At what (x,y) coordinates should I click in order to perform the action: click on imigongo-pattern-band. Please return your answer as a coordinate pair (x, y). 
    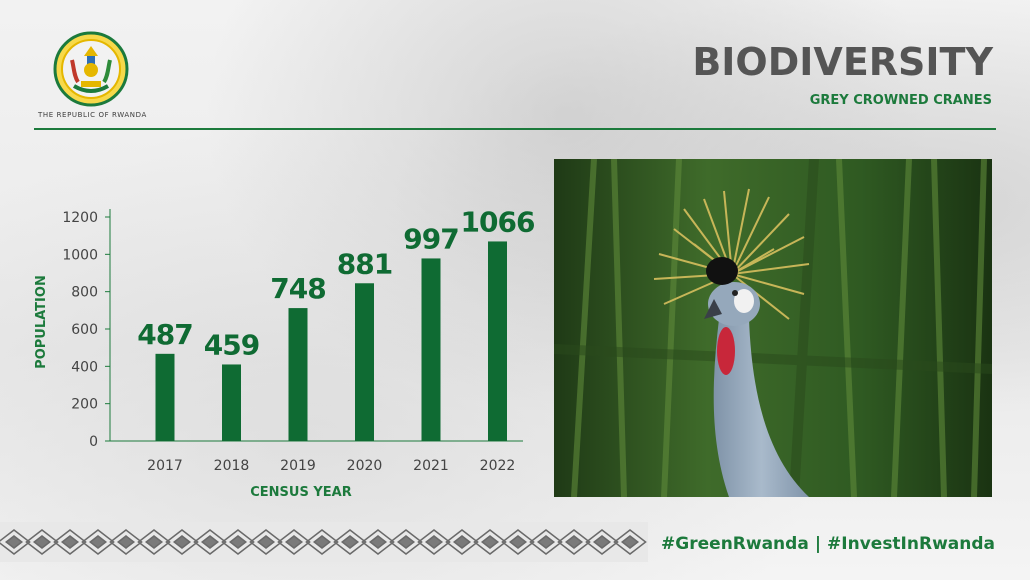
    Looking at the image, I should click on (324, 542).